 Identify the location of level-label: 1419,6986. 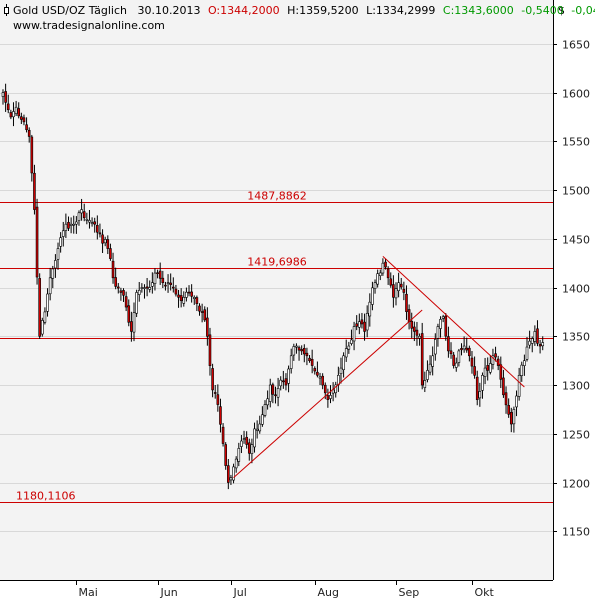
(277, 262).